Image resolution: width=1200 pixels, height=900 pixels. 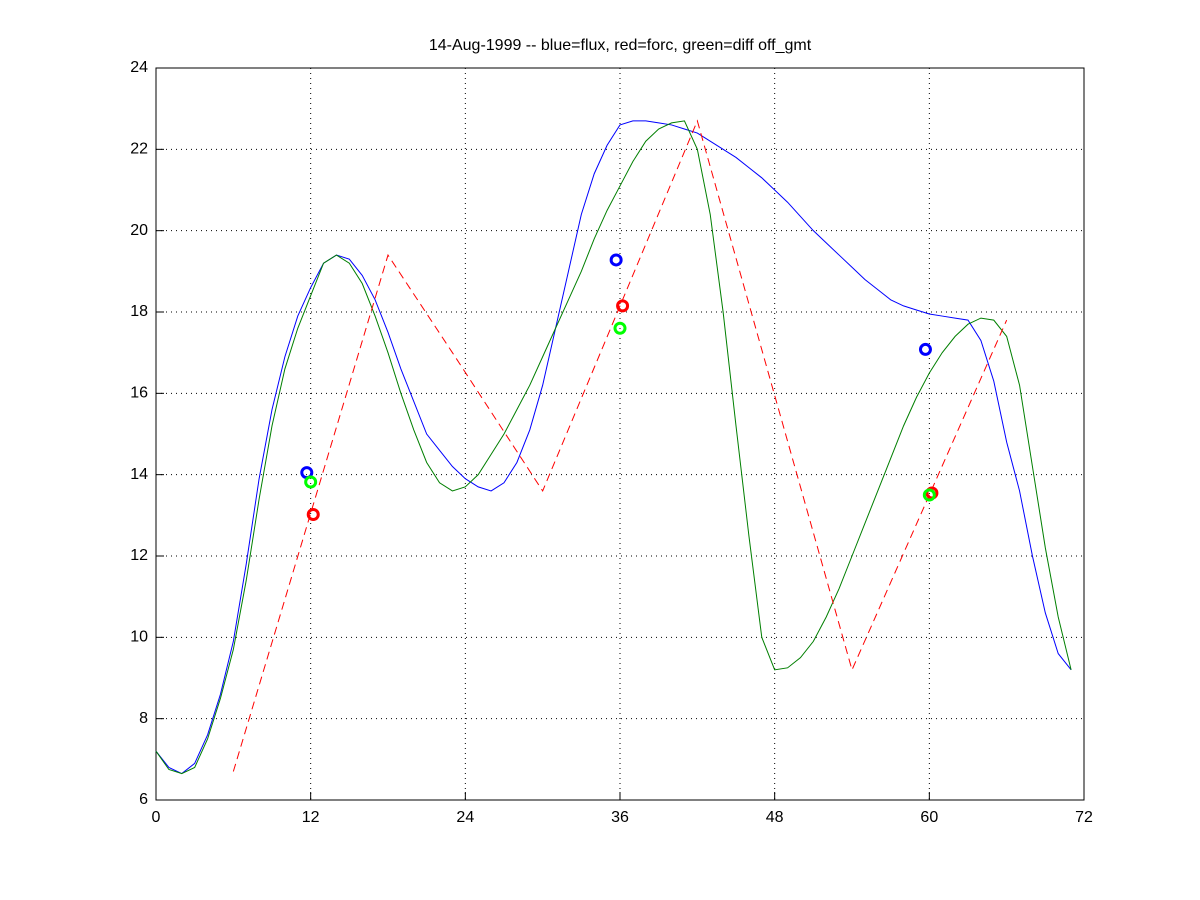 What do you see at coordinates (929, 817) in the screenshot?
I see `x-tick-label: 60` at bounding box center [929, 817].